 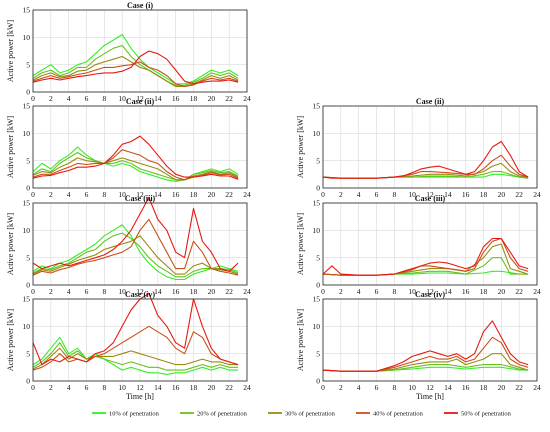 I want to click on panel-title: Case (ii), so click(x=430, y=101).